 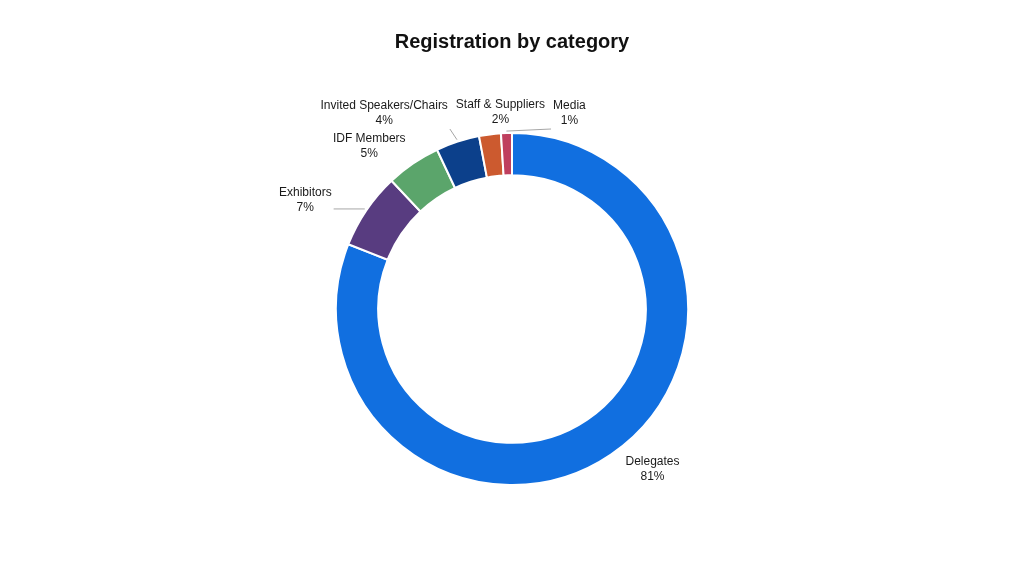 What do you see at coordinates (384, 104) in the screenshot?
I see `slice-label: Invited Speakers/Chairs` at bounding box center [384, 104].